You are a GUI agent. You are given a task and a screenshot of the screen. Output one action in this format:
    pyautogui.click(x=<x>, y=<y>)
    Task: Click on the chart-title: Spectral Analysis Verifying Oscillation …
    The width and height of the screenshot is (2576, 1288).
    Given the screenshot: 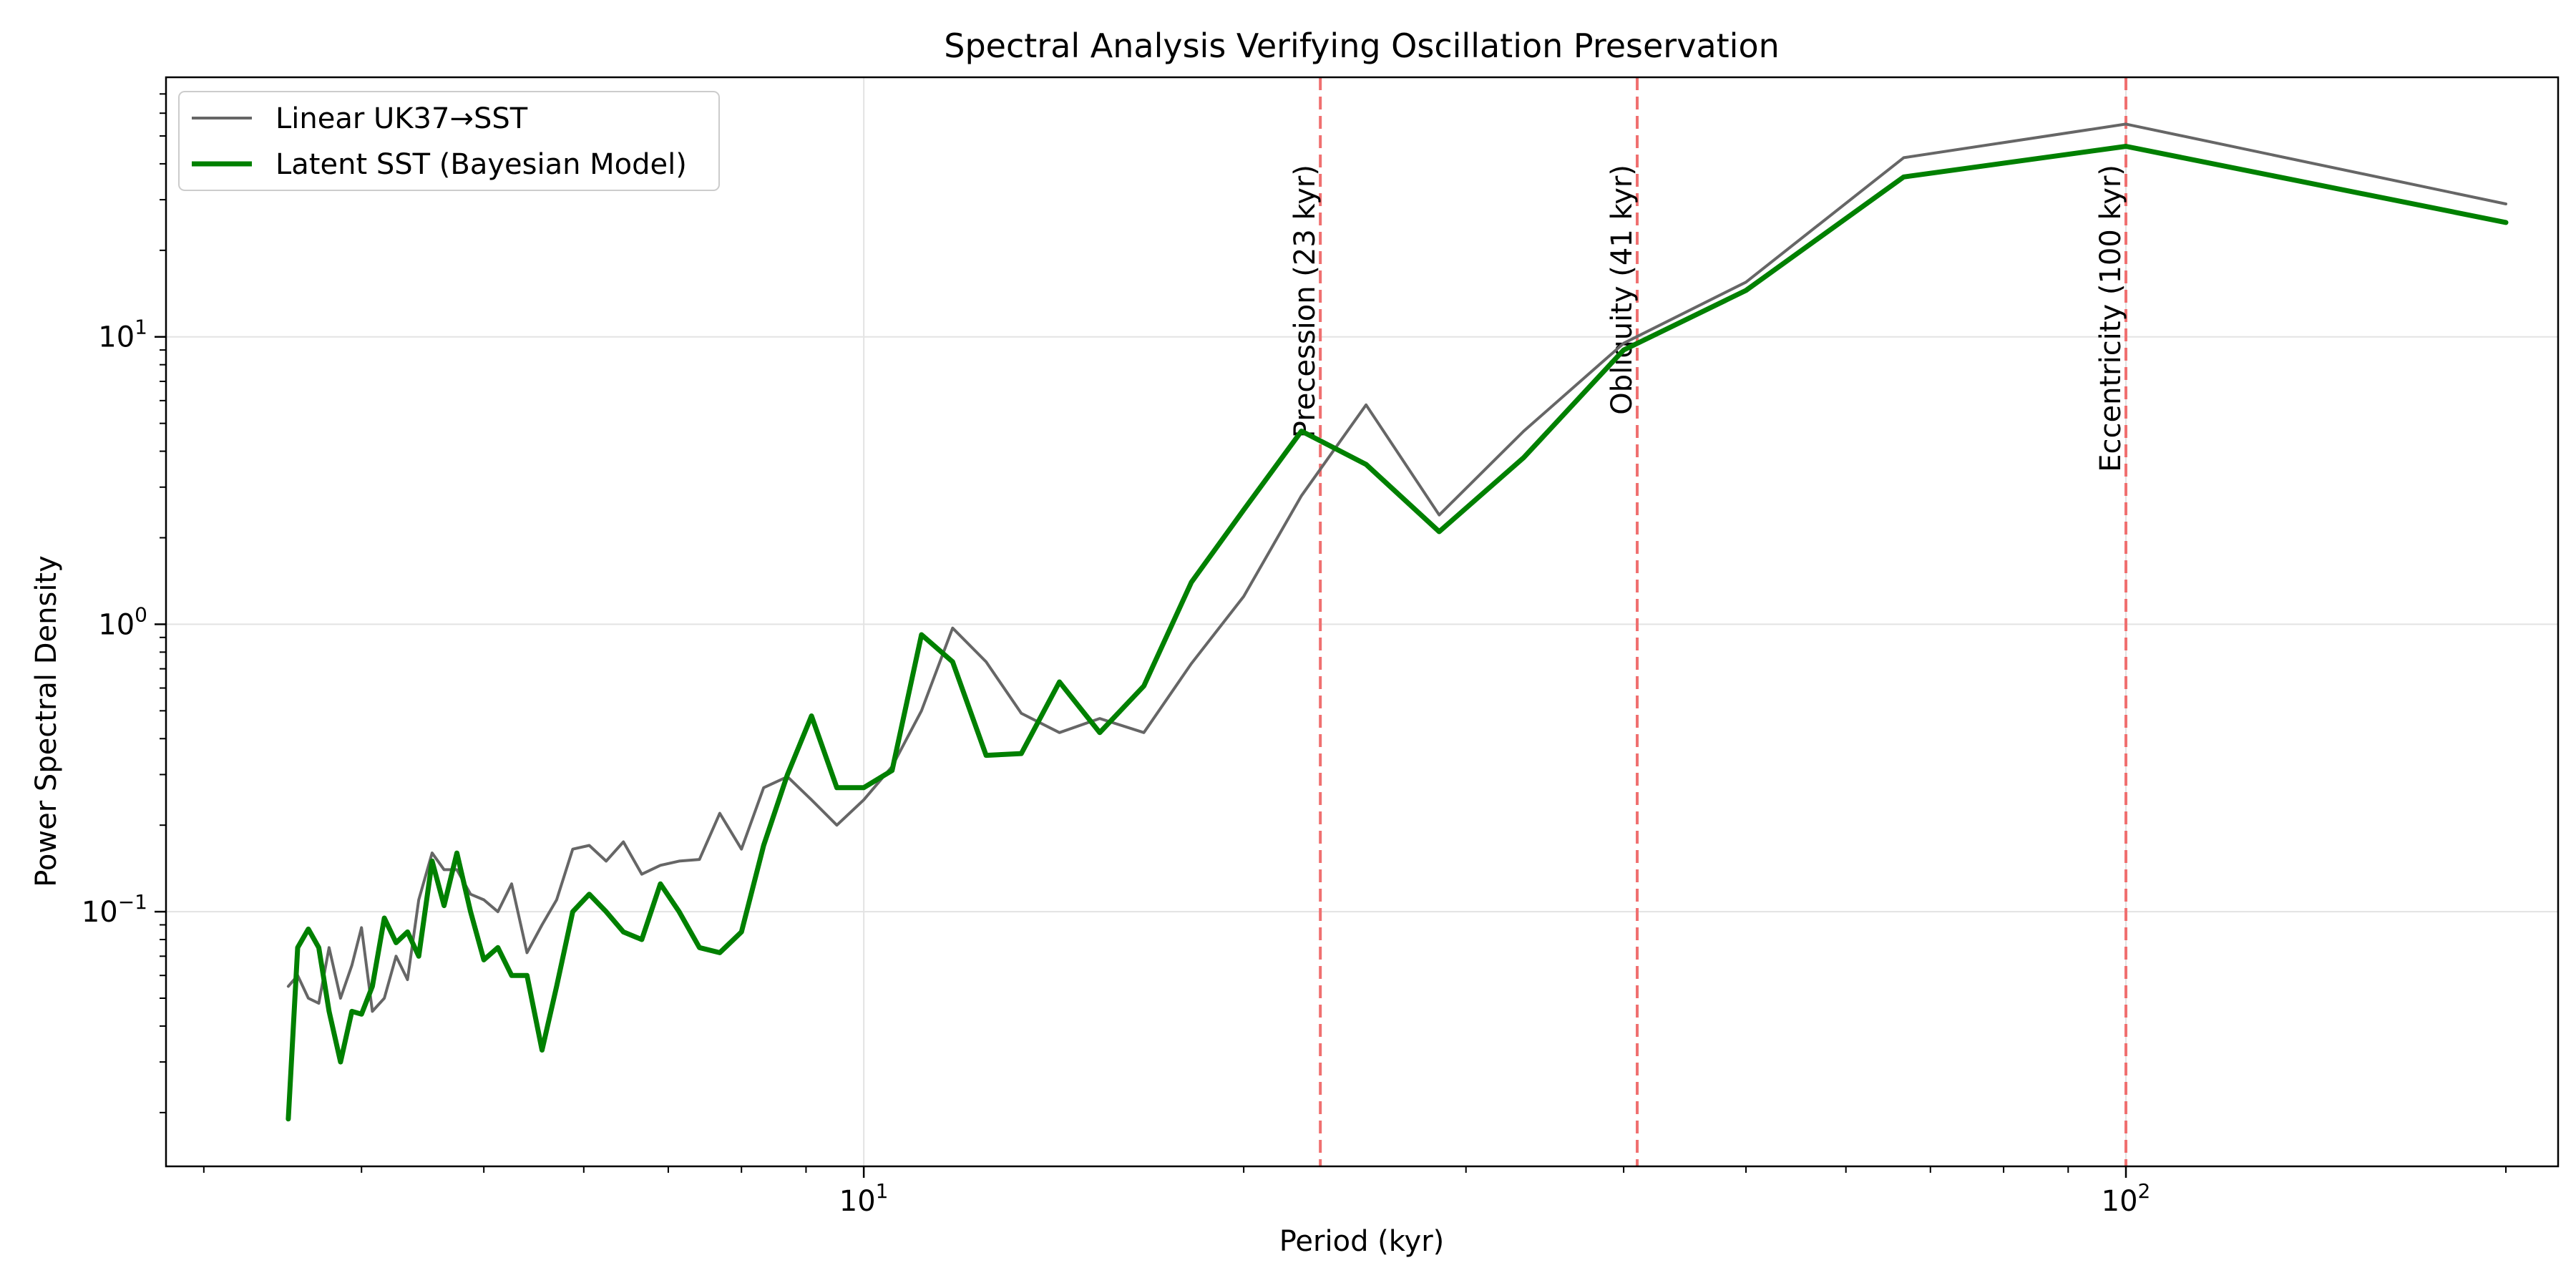 What is the action you would take?
    pyautogui.click(x=1362, y=45)
    